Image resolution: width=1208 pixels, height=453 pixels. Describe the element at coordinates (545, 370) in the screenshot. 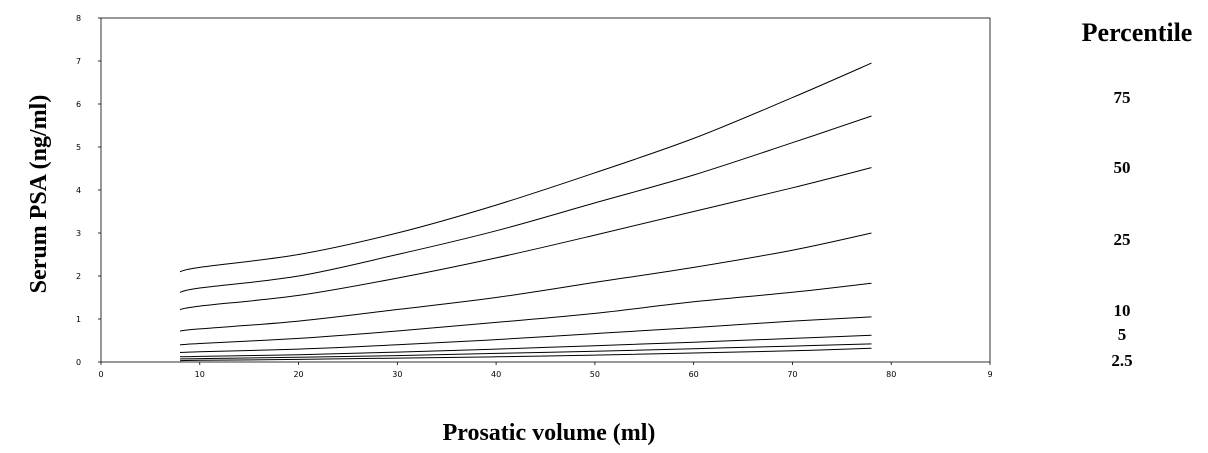

I see `x-axis-ticks: 0 10 20 30 40 50 60 70 80 9` at that location.